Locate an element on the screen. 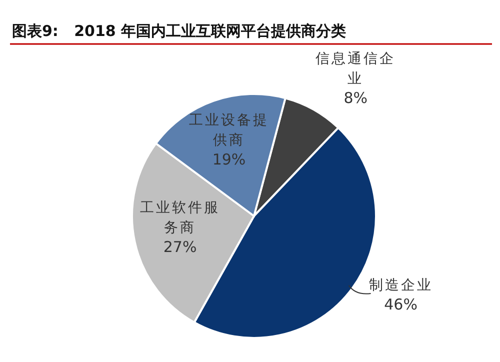 This screenshot has width=500, height=362. data-label: 19% is located at coordinates (229, 159).